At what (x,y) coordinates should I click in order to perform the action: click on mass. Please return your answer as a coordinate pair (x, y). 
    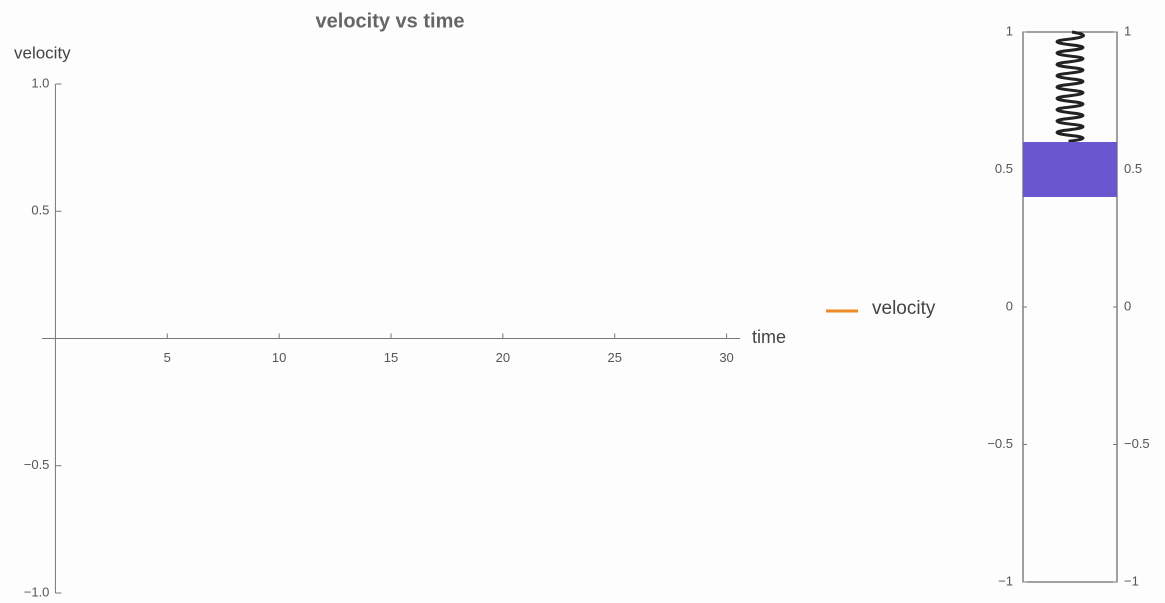
    Looking at the image, I should click on (1070, 169).